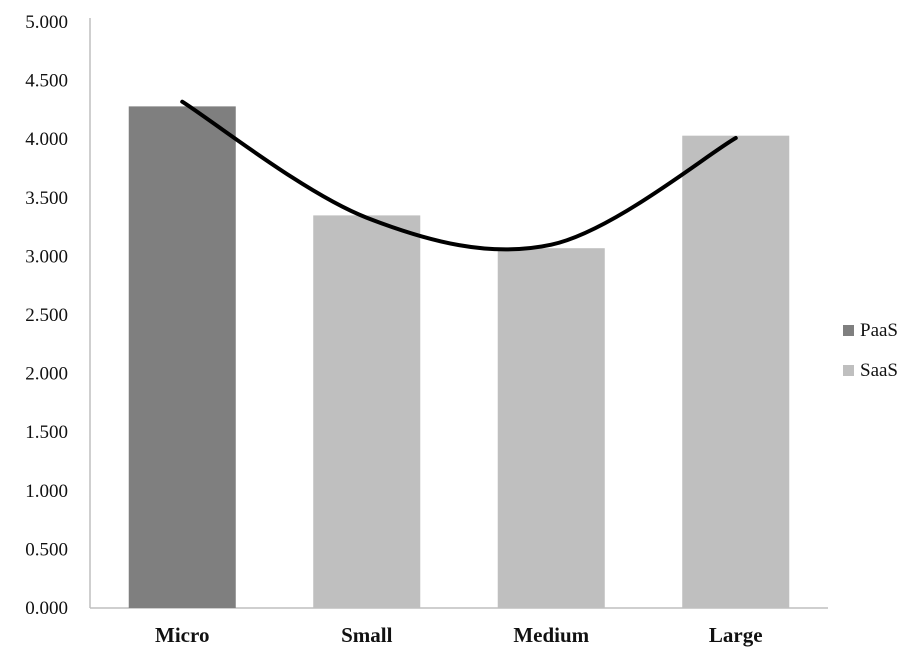 The image size is (921, 649). I want to click on bar-saas-medium, so click(551, 428).